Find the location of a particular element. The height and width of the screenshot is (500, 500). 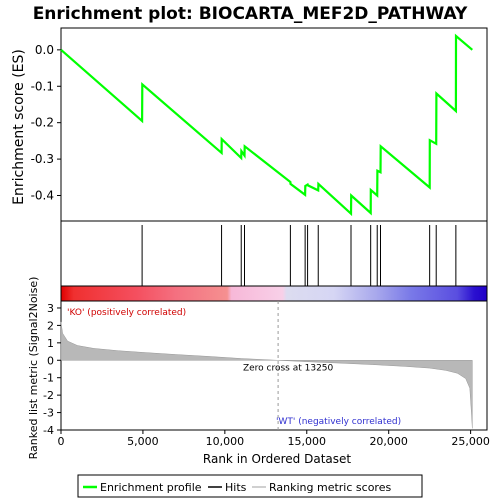

chart-title: Enrichment plot: BIOCARTA_MEF2D_PATHWAY is located at coordinates (250, 14).